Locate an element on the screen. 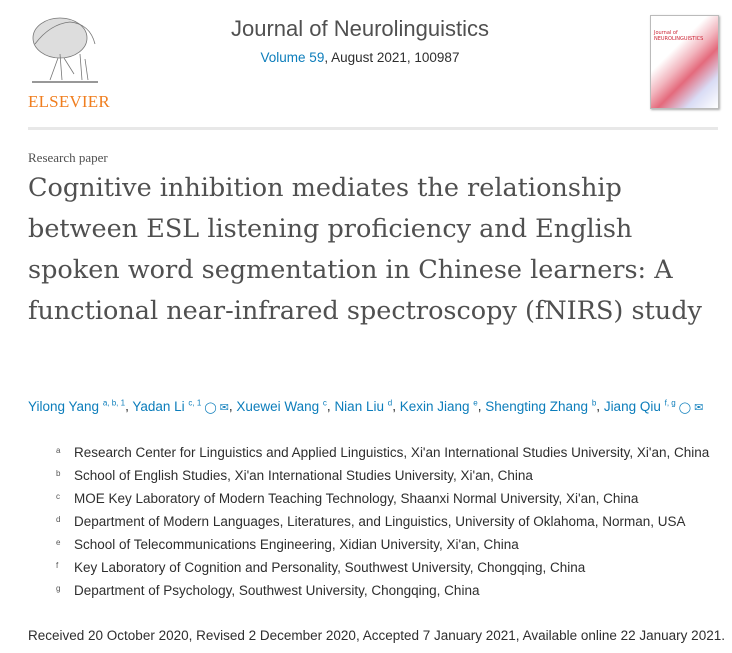 This screenshot has width=732, height=653. author-link: Xuewei Wang c is located at coordinates (281, 406).